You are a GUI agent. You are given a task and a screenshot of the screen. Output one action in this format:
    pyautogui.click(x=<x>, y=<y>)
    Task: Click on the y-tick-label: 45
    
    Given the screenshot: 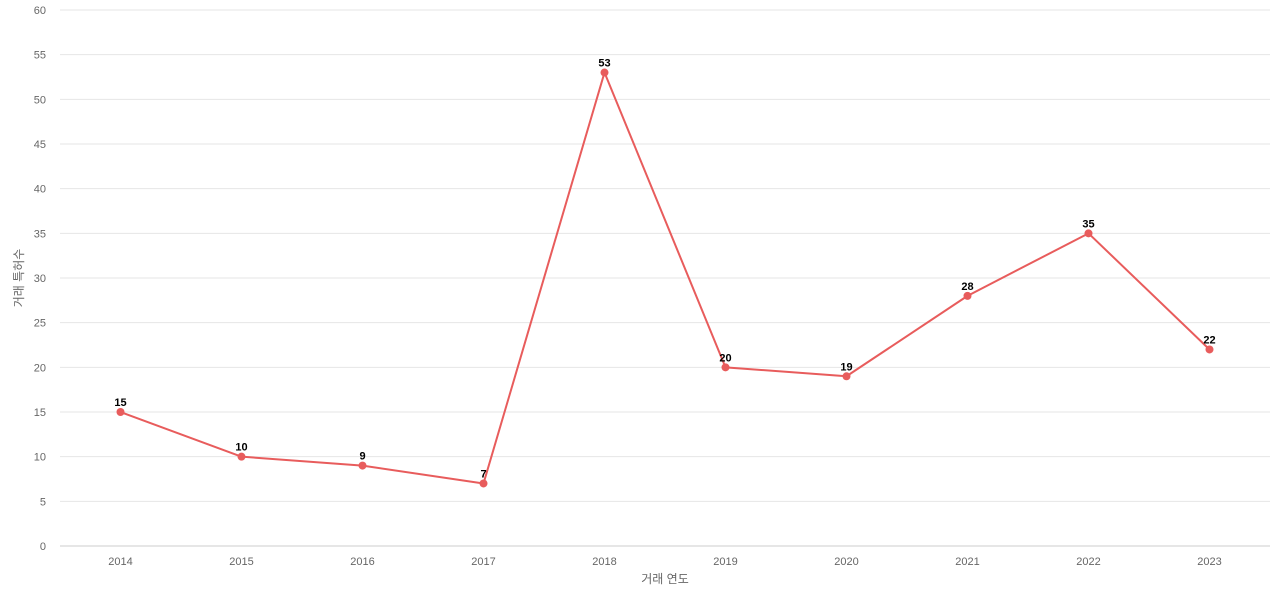 What is the action you would take?
    pyautogui.click(x=40, y=145)
    